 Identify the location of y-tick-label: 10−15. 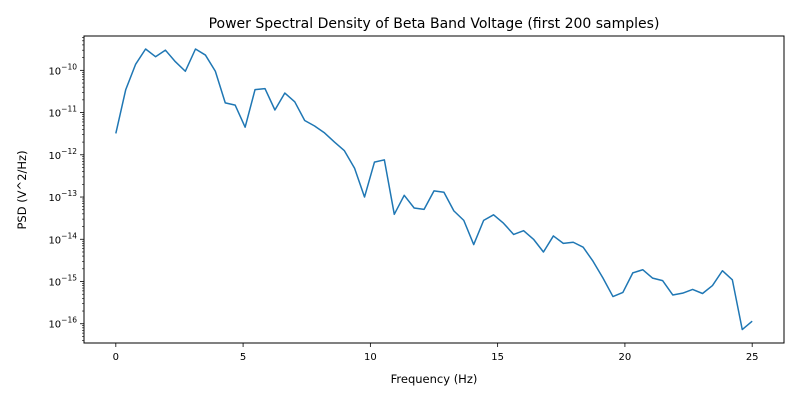
(62, 281).